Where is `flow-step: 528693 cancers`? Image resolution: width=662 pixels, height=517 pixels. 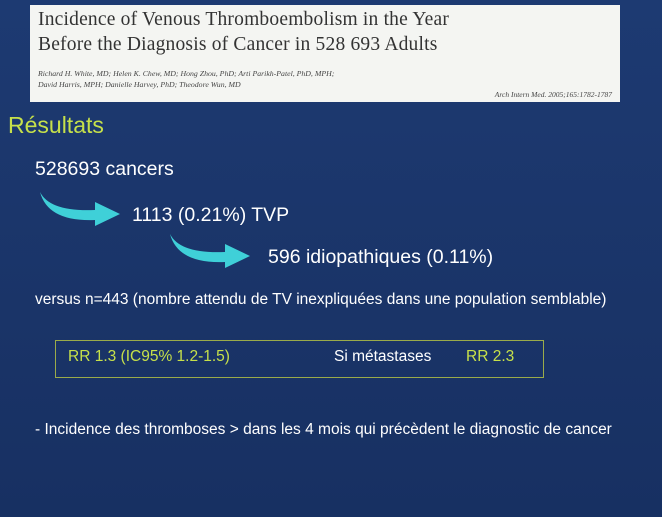 flow-step: 528693 cancers is located at coordinates (104, 169).